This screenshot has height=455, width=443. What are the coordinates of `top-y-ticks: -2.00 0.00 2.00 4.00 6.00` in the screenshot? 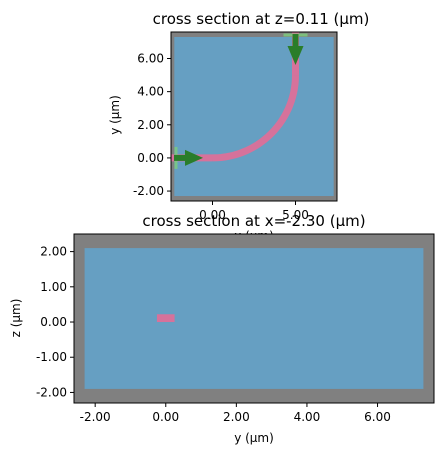 It's located at (152, 125).